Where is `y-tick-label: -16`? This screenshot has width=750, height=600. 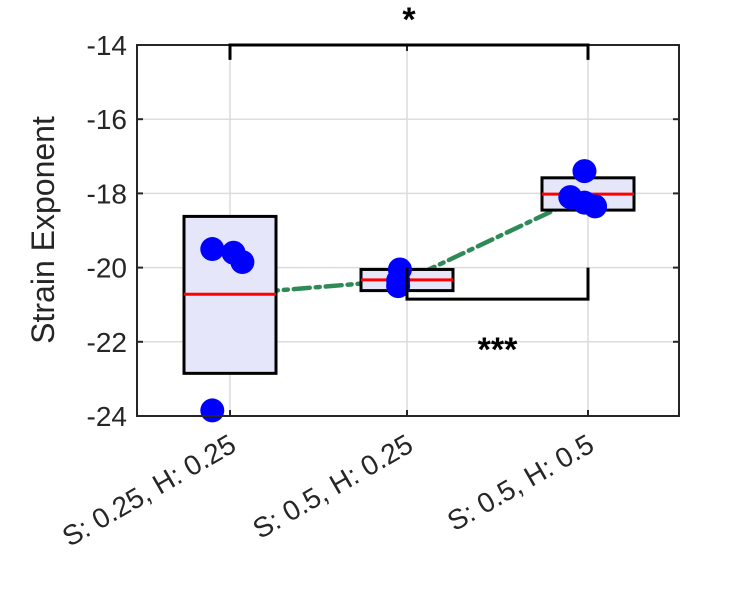
y-tick-label: -16 is located at coordinates (107, 119).